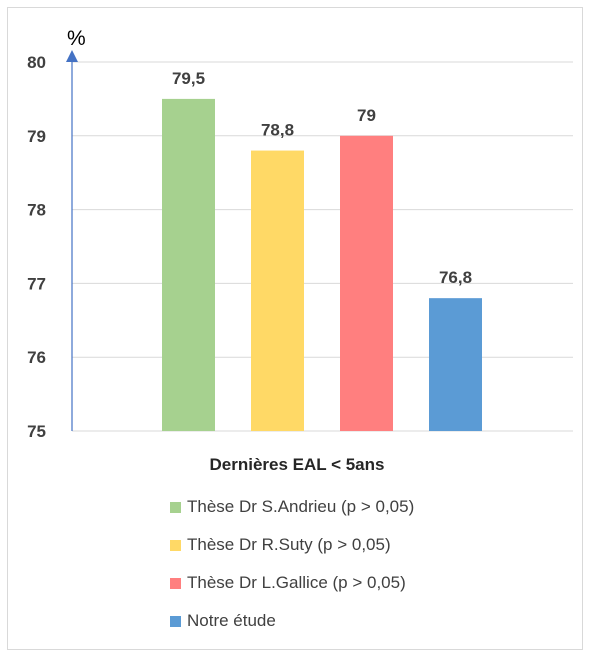 The width and height of the screenshot is (590, 657). I want to click on y-tick-label: 78, so click(36, 210).